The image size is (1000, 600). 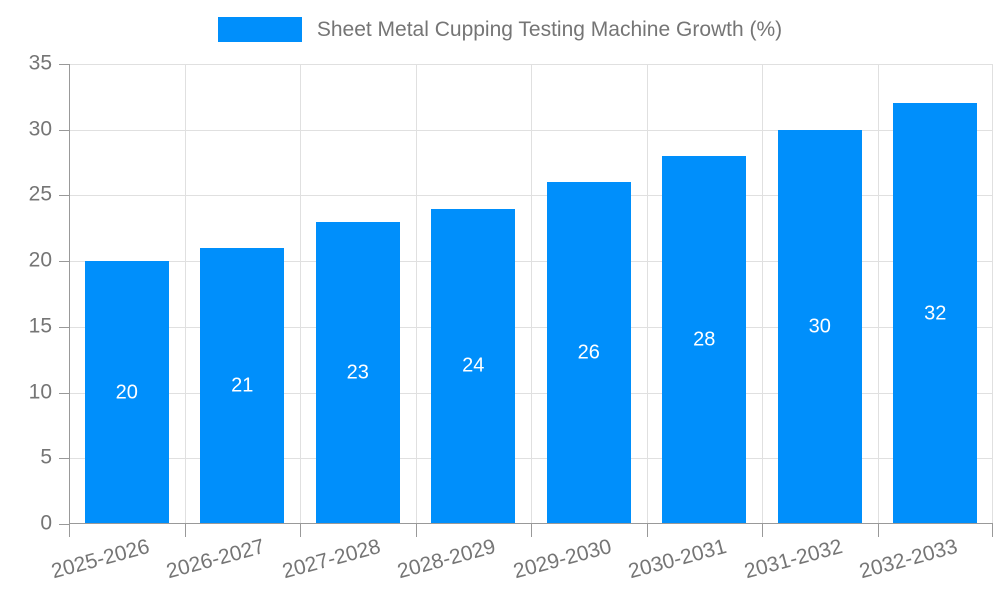 What do you see at coordinates (259, 29) in the screenshot?
I see `legend-swatch-icon` at bounding box center [259, 29].